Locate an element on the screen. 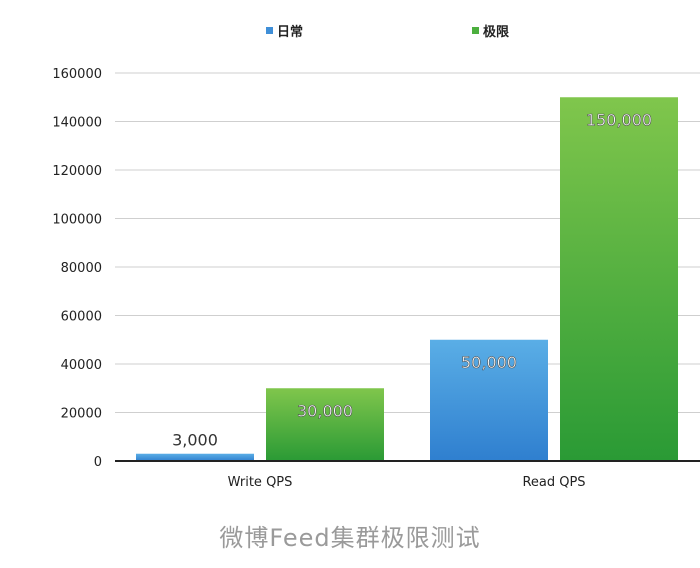 The width and height of the screenshot is (700, 568). y-tick-label: 20000 is located at coordinates (81, 414).